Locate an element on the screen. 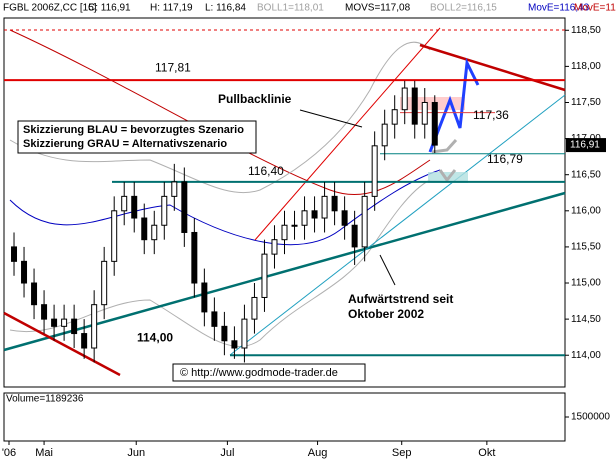 Image resolution: width=616 pixels, height=462 pixels. y-tick-label: 116,00 is located at coordinates (586, 210).